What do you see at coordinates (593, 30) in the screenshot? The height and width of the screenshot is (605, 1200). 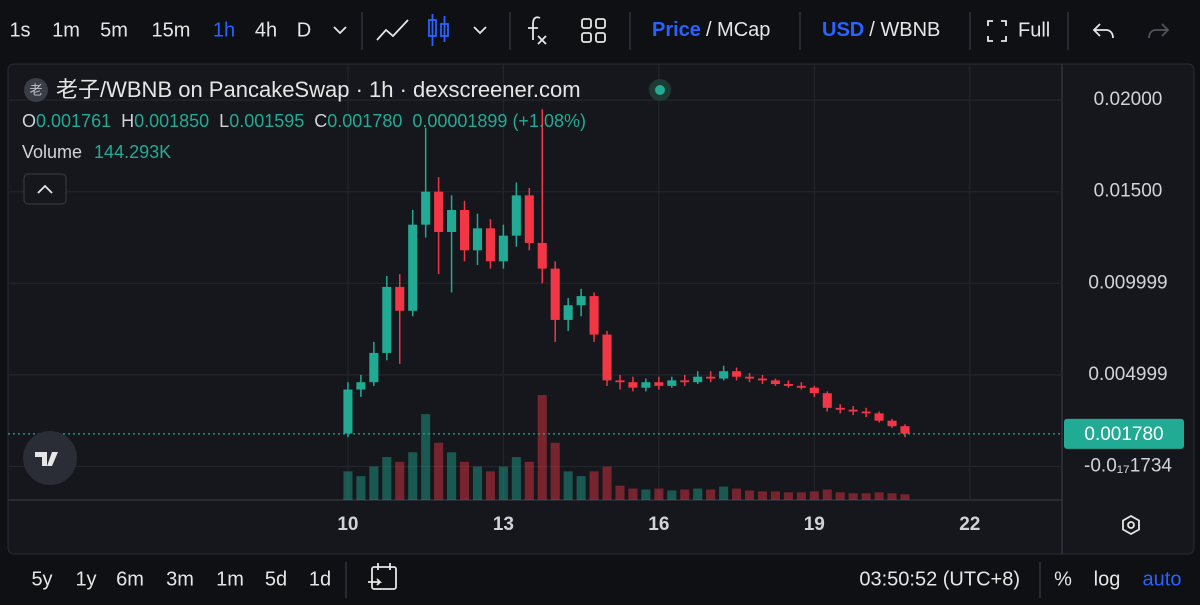 I see `templates-icon` at bounding box center [593, 30].